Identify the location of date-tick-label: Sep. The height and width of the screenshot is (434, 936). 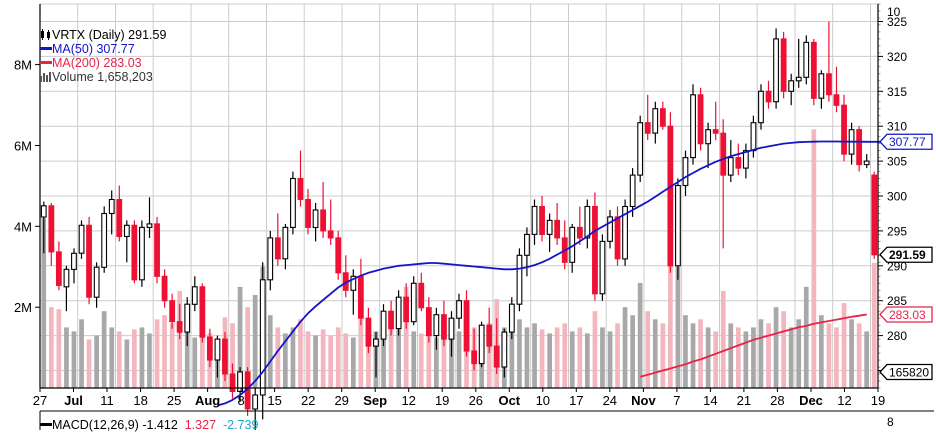
(375, 400).